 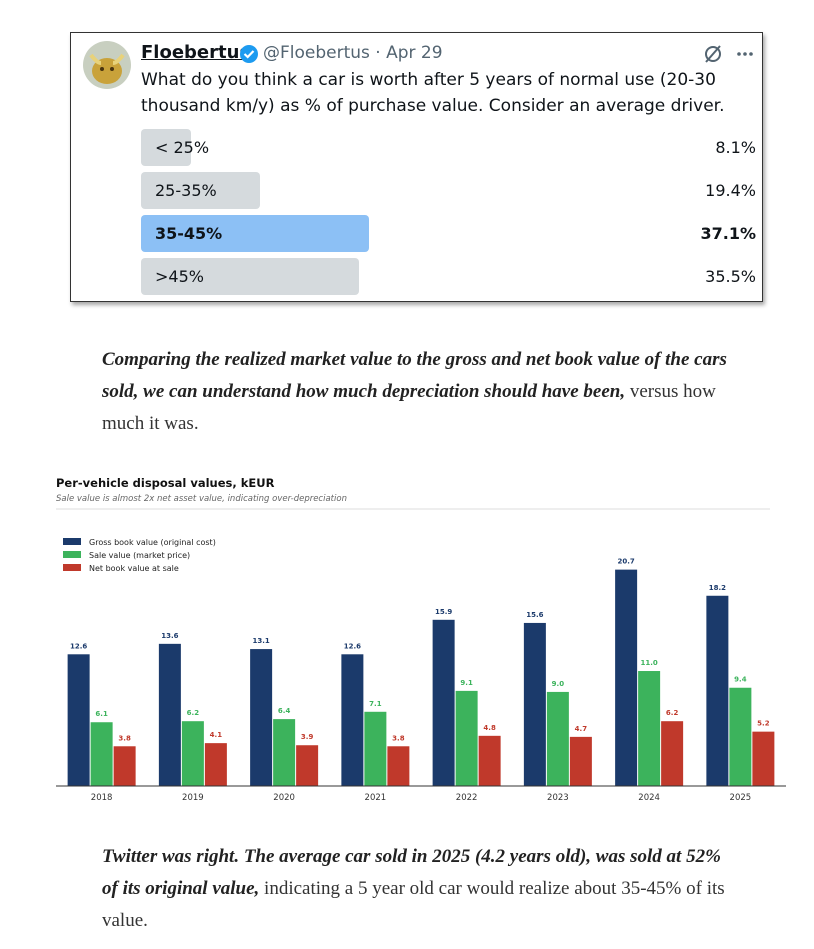 I want to click on poll-label: >45%, so click(x=179, y=276).